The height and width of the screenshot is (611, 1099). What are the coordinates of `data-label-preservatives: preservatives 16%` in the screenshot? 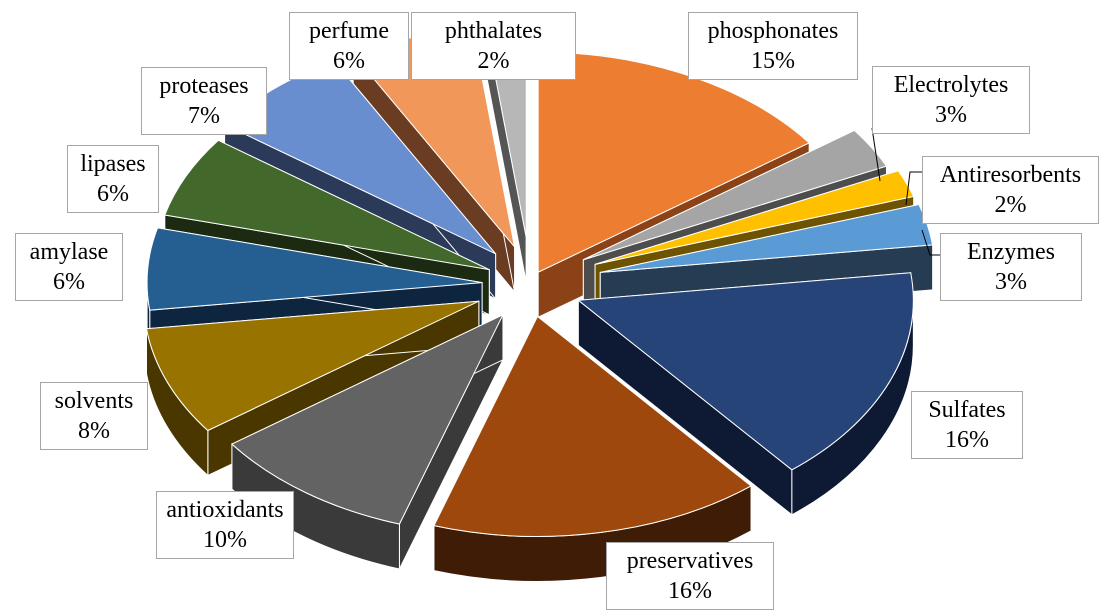 It's located at (690, 576).